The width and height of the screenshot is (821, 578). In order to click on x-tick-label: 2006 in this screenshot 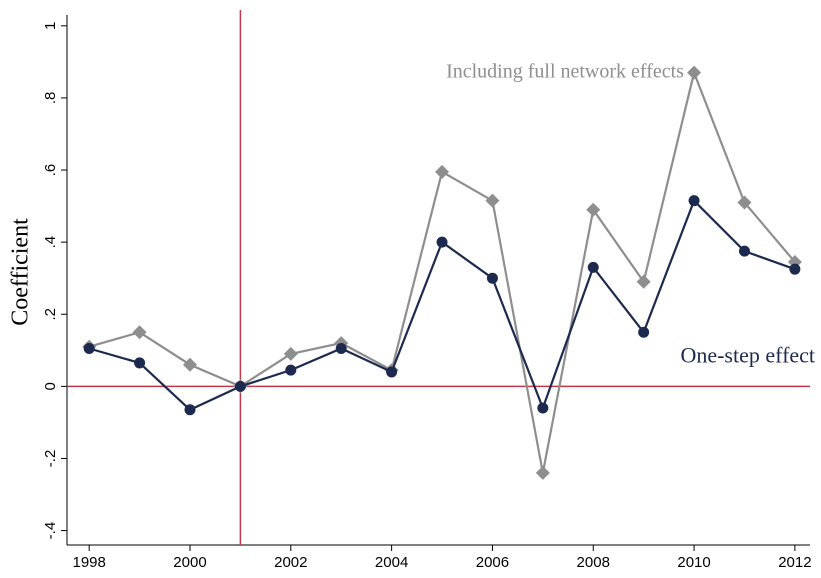, I will do `click(492, 562)`.